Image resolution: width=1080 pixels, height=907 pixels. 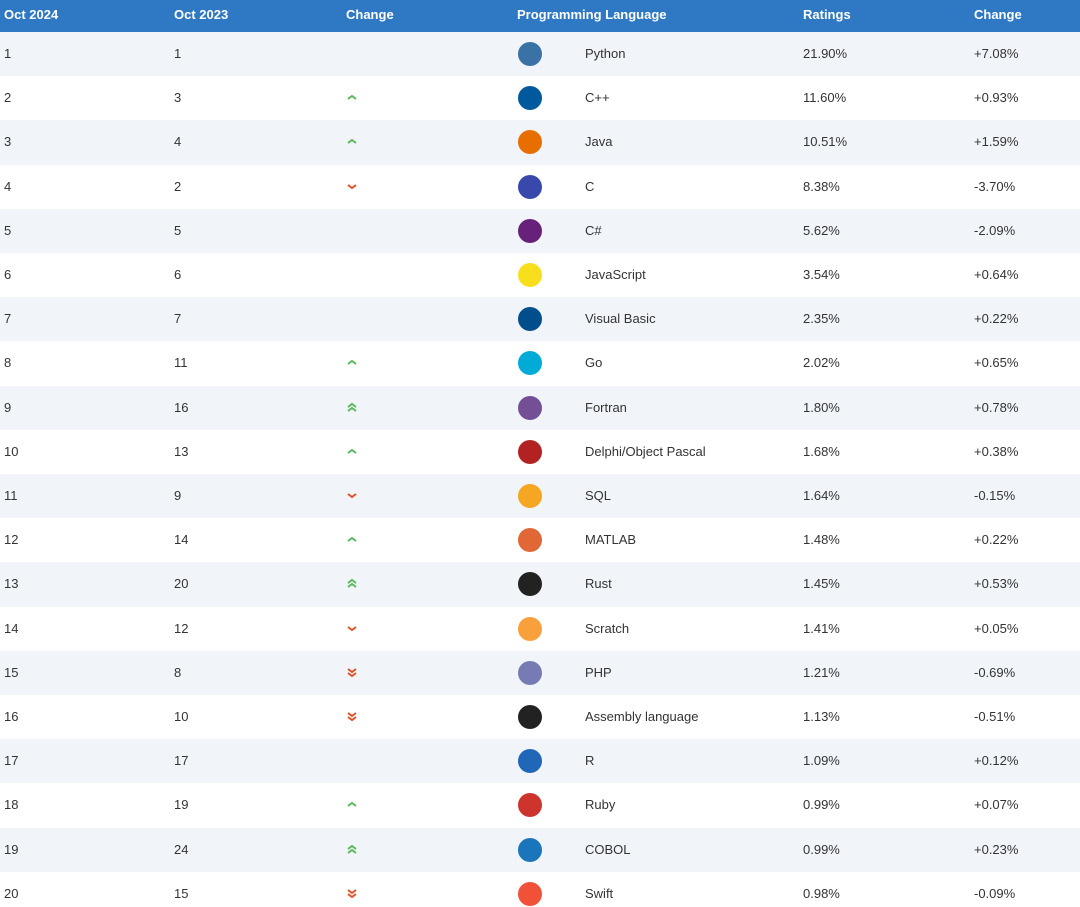 I want to click on table-row: 3 4 Java 10.51% +1.59%, so click(x=540, y=142).